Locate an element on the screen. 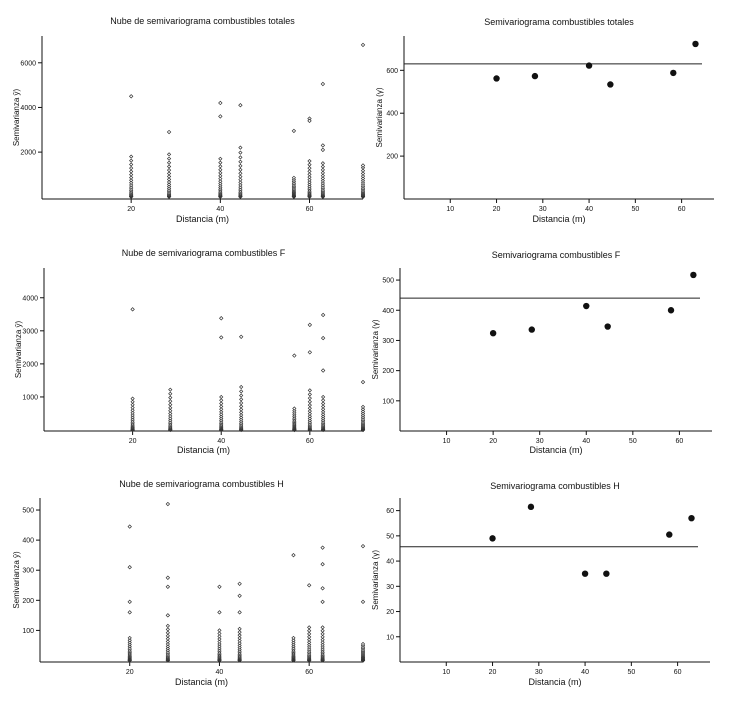 The image size is (733, 706). chart-title: Nube de semivariograma combustibles H is located at coordinates (201, 484).